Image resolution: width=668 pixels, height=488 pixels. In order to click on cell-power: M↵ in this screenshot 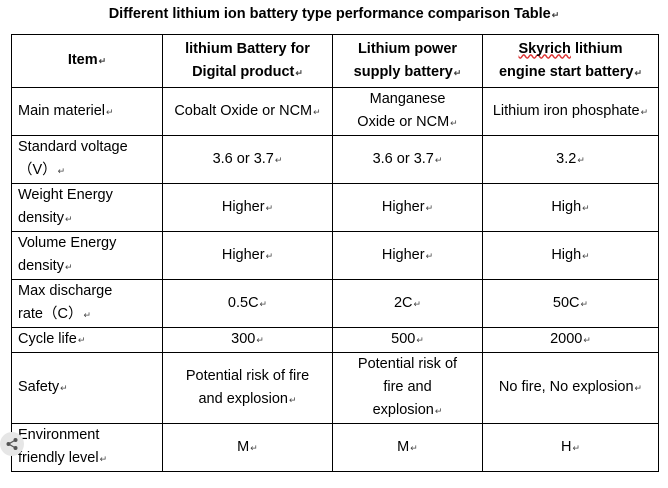, I will do `click(407, 447)`.